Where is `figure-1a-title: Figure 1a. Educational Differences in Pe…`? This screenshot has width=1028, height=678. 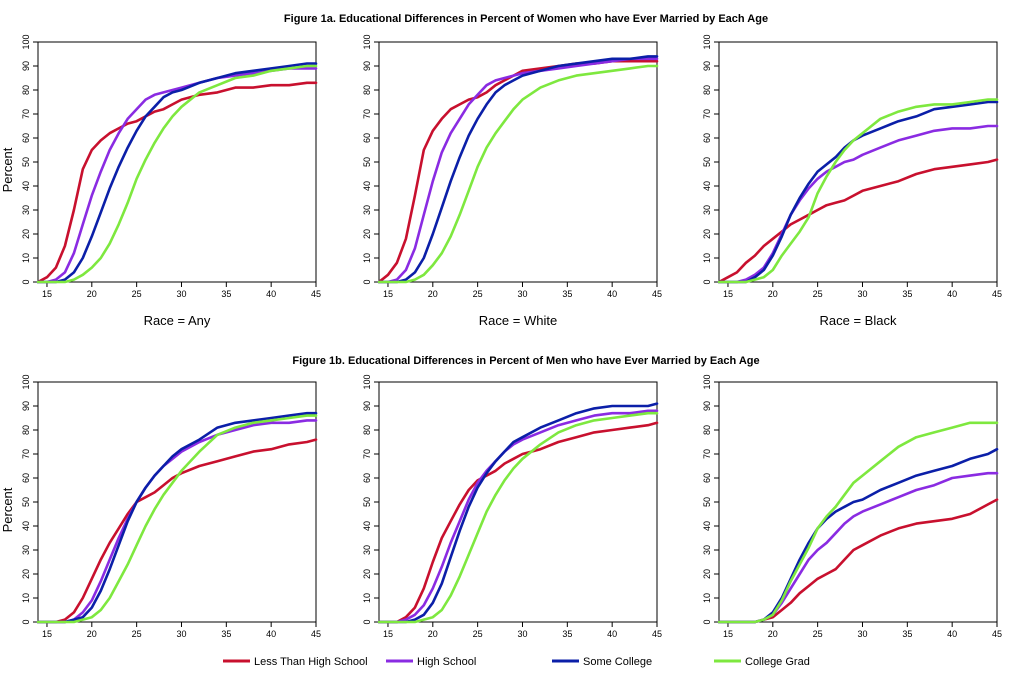 figure-1a-title: Figure 1a. Educational Differences in Pe… is located at coordinates (526, 19).